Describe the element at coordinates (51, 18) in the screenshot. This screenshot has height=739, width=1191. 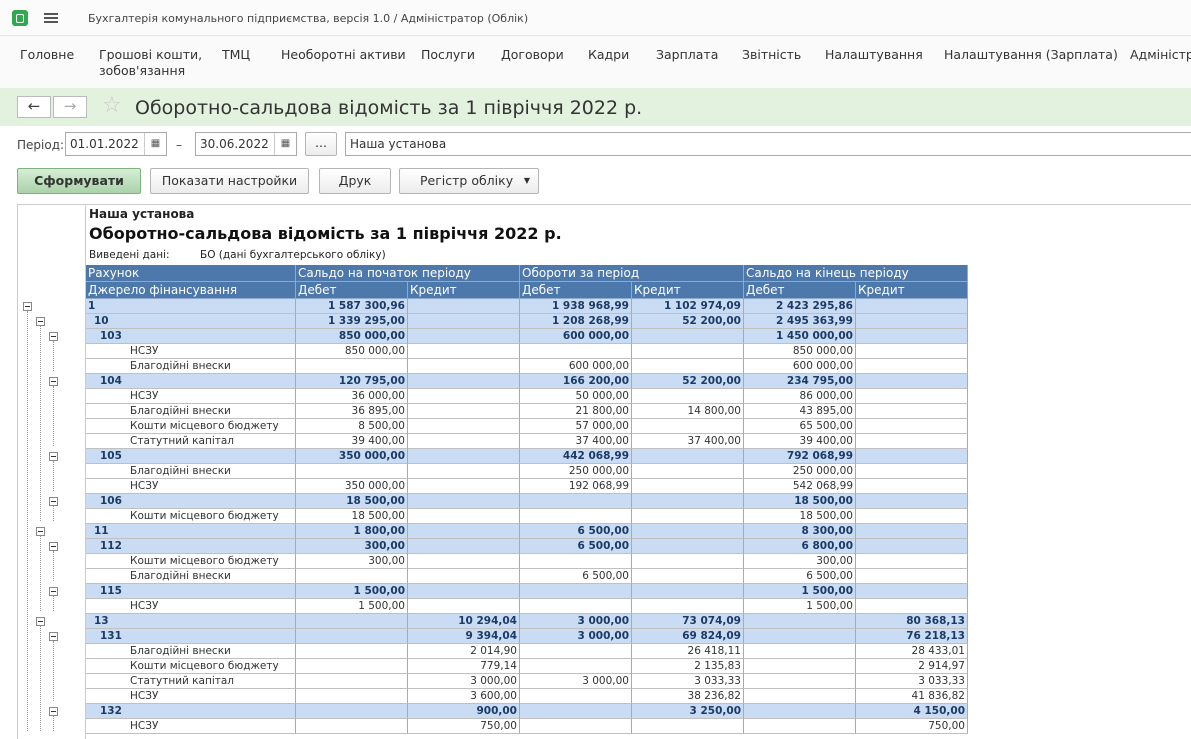
I see `main-menu-button` at that location.